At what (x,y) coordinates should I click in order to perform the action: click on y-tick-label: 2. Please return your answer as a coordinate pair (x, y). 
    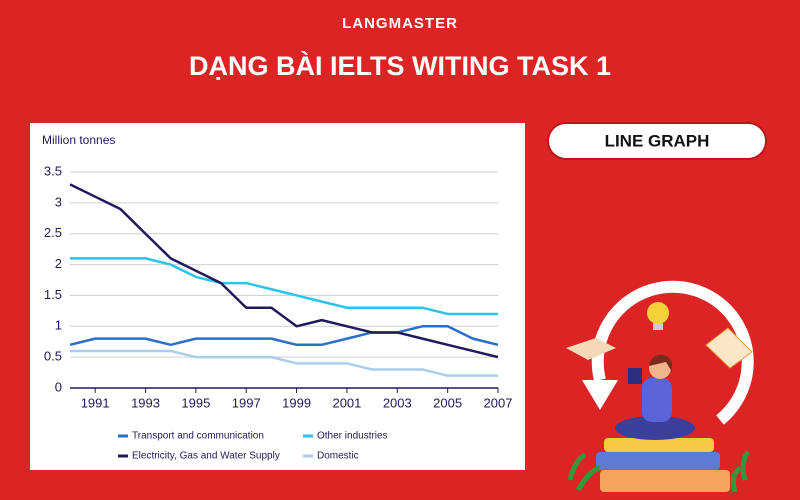
    Looking at the image, I should click on (58, 263).